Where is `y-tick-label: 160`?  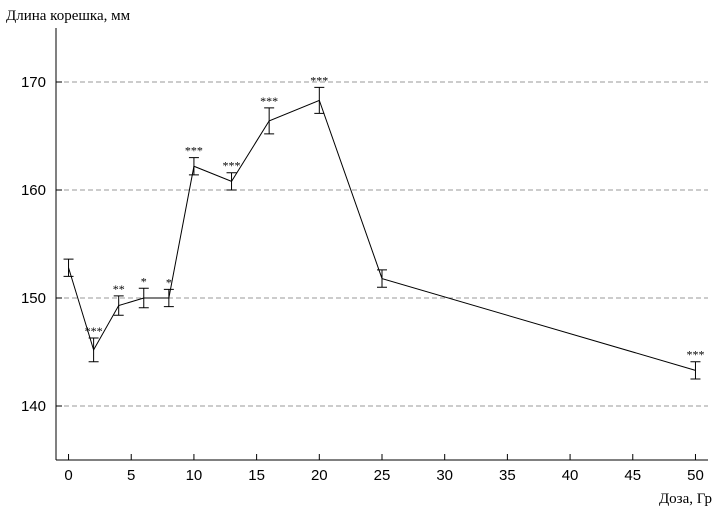
y-tick-label: 160 is located at coordinates (33, 190).